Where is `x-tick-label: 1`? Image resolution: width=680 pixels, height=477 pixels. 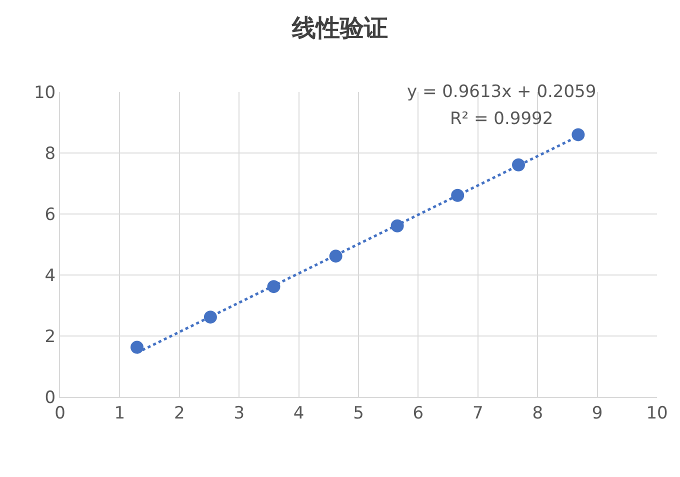
x-tick-label: 1 is located at coordinates (120, 413).